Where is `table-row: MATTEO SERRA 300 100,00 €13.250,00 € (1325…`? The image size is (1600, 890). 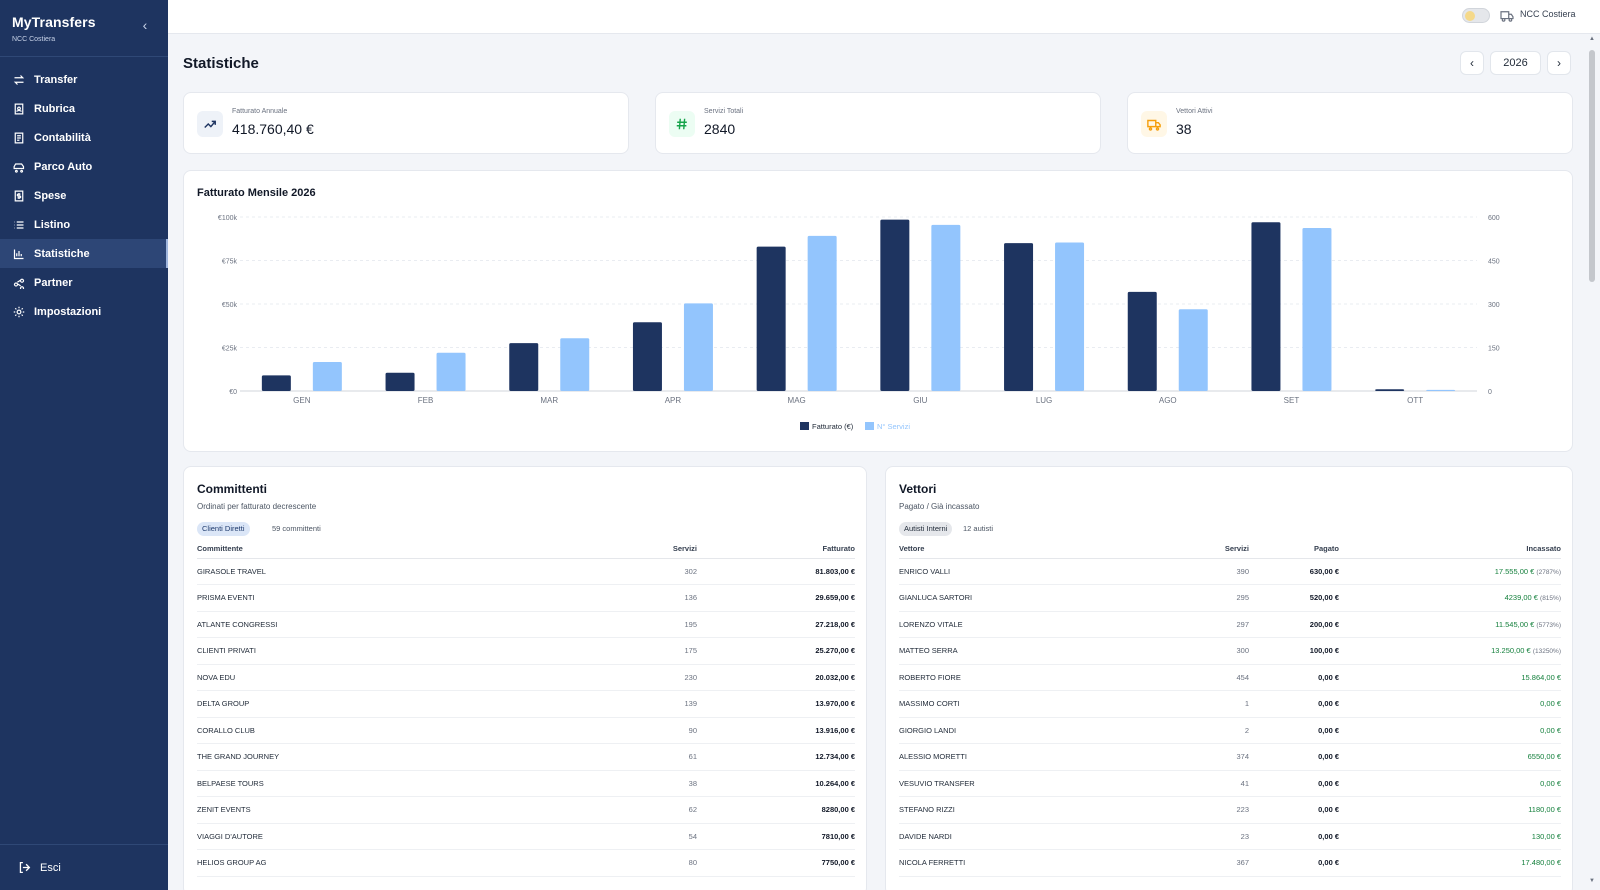 table-row: MATTEO SERRA 300 100,00 €13.250,00 € (1325… is located at coordinates (1230, 651).